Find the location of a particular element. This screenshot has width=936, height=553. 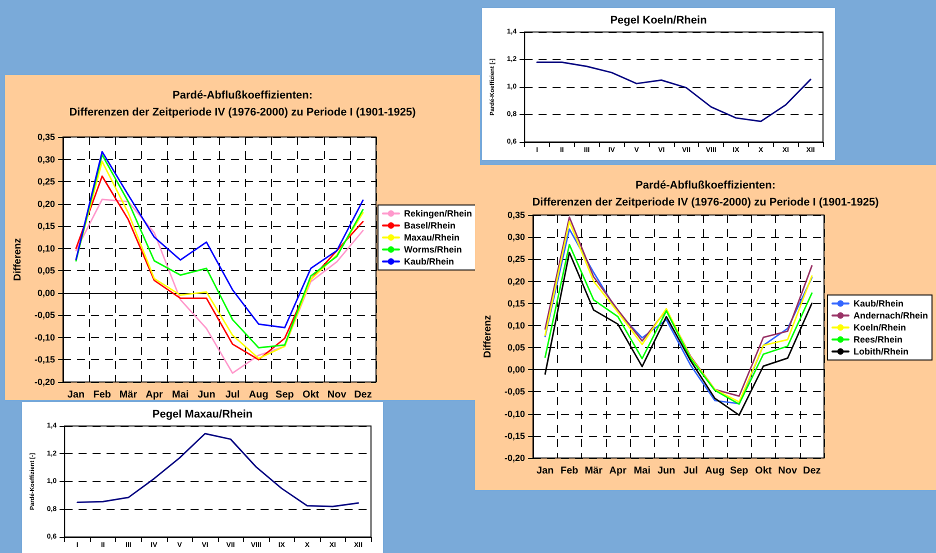

legend-label: Lobith/Rhein is located at coordinates (880, 351).